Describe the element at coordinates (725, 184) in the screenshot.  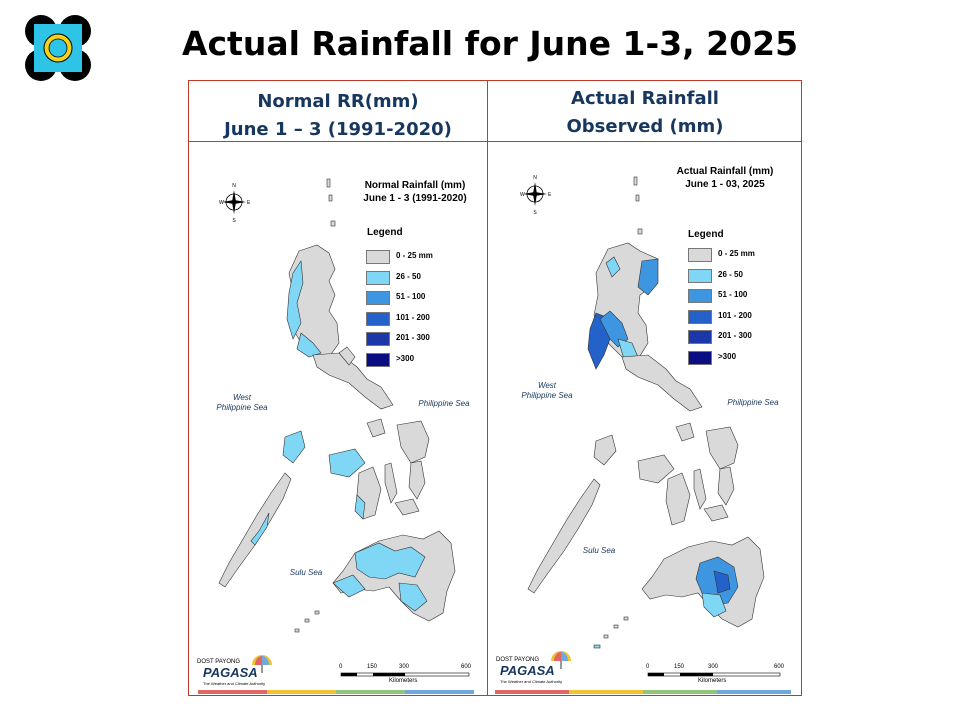
I see `right-map-title-line2: June 1 - 03, 2025` at that location.